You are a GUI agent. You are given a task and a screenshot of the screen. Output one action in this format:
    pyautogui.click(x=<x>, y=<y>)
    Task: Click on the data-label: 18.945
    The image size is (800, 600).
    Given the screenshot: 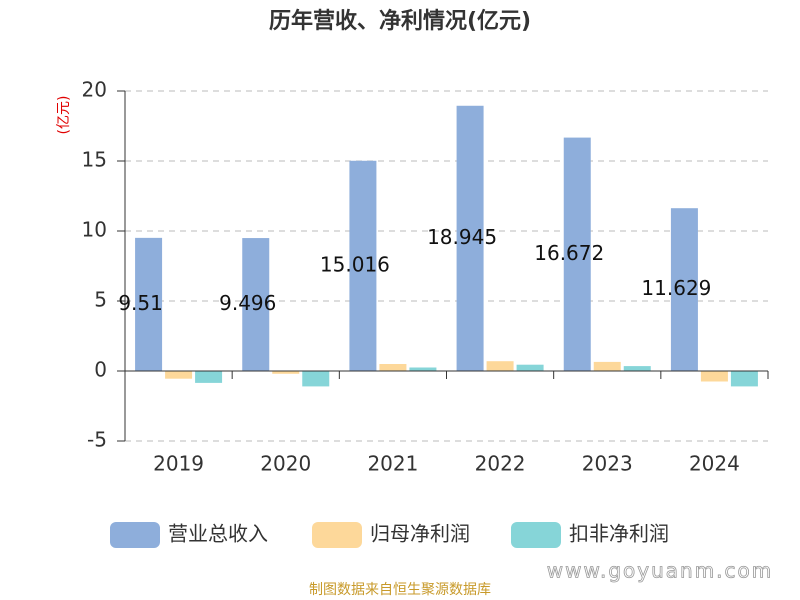 What is the action you would take?
    pyautogui.click(x=462, y=237)
    